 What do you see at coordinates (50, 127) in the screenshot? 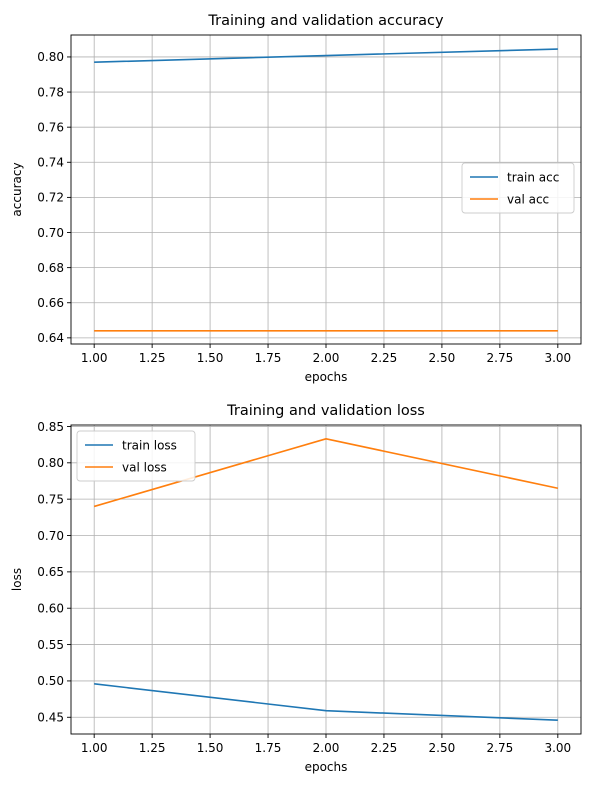
I see `y-tick-label: 0.76` at bounding box center [50, 127].